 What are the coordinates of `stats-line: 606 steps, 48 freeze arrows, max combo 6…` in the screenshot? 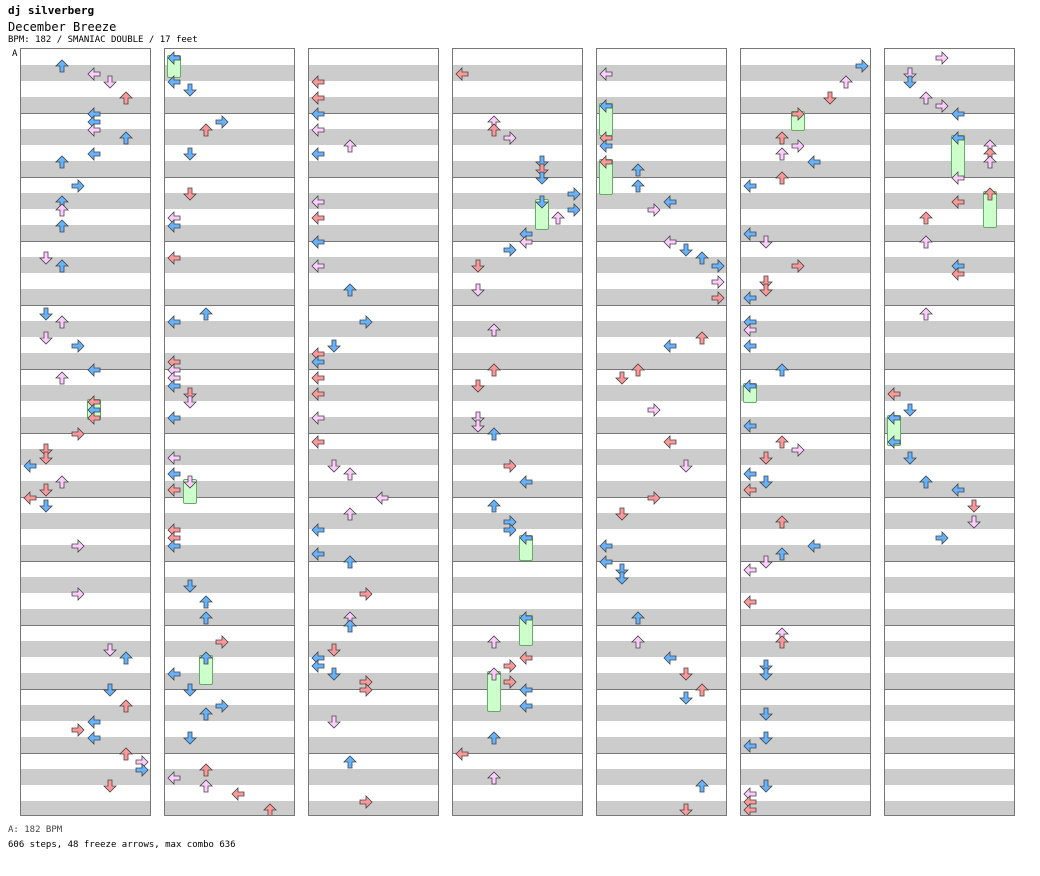 It's located at (122, 845).